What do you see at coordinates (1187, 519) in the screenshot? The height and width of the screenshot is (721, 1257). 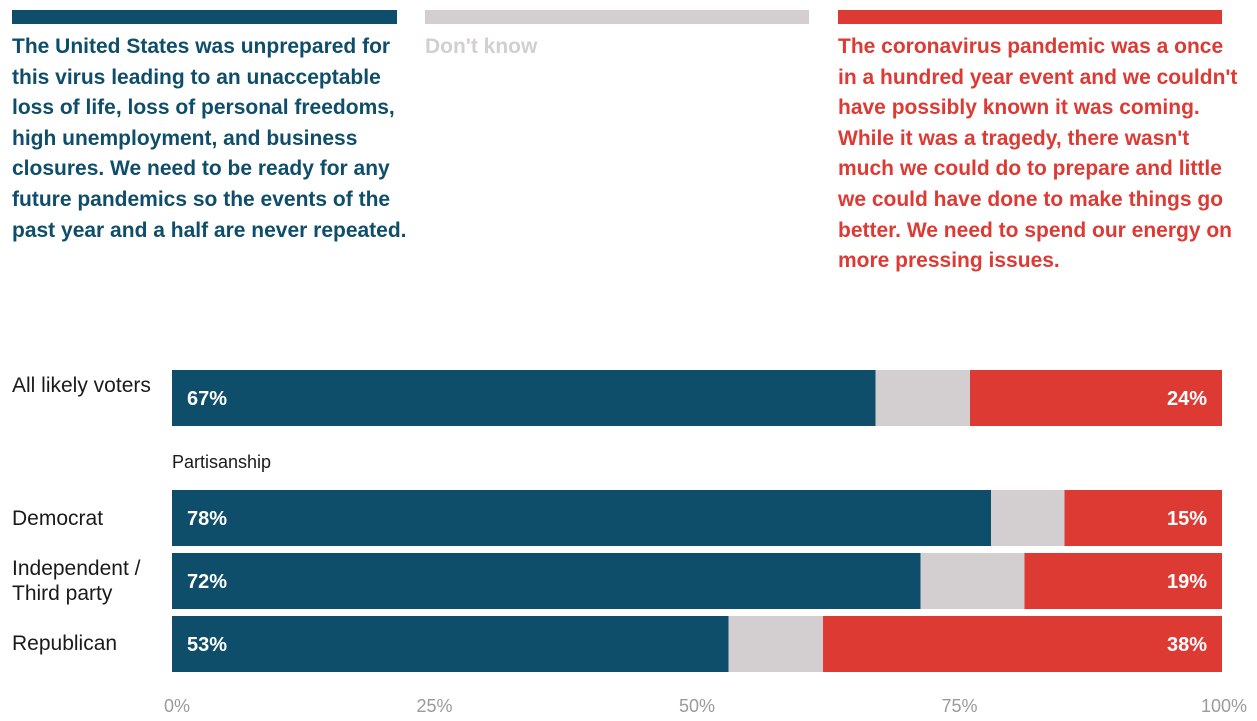 I see `data-label-once_in_century-democrat: 15%` at bounding box center [1187, 519].